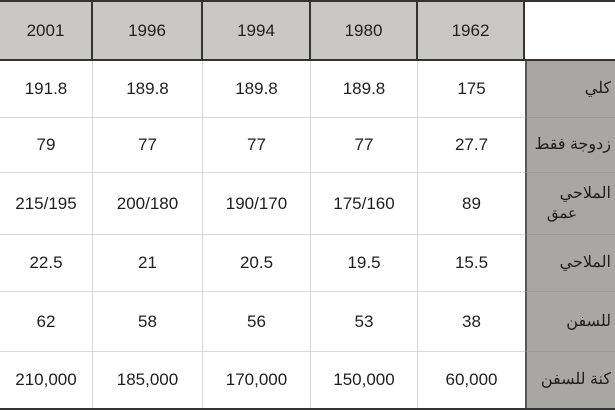  What do you see at coordinates (570, 30) in the screenshot?
I see `corner-empty-cell` at bounding box center [570, 30].